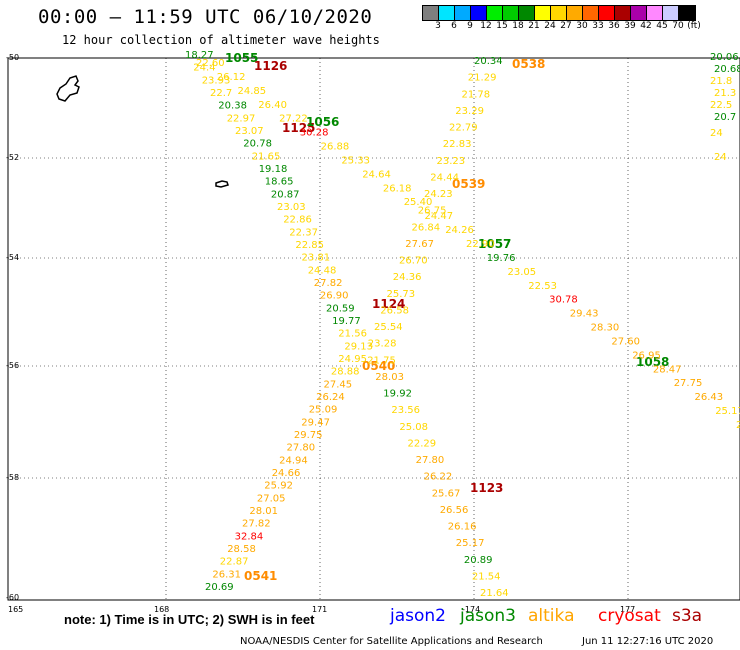 The image size is (740, 650). I want to click on wave-height-value: 24.85, so click(252, 91).